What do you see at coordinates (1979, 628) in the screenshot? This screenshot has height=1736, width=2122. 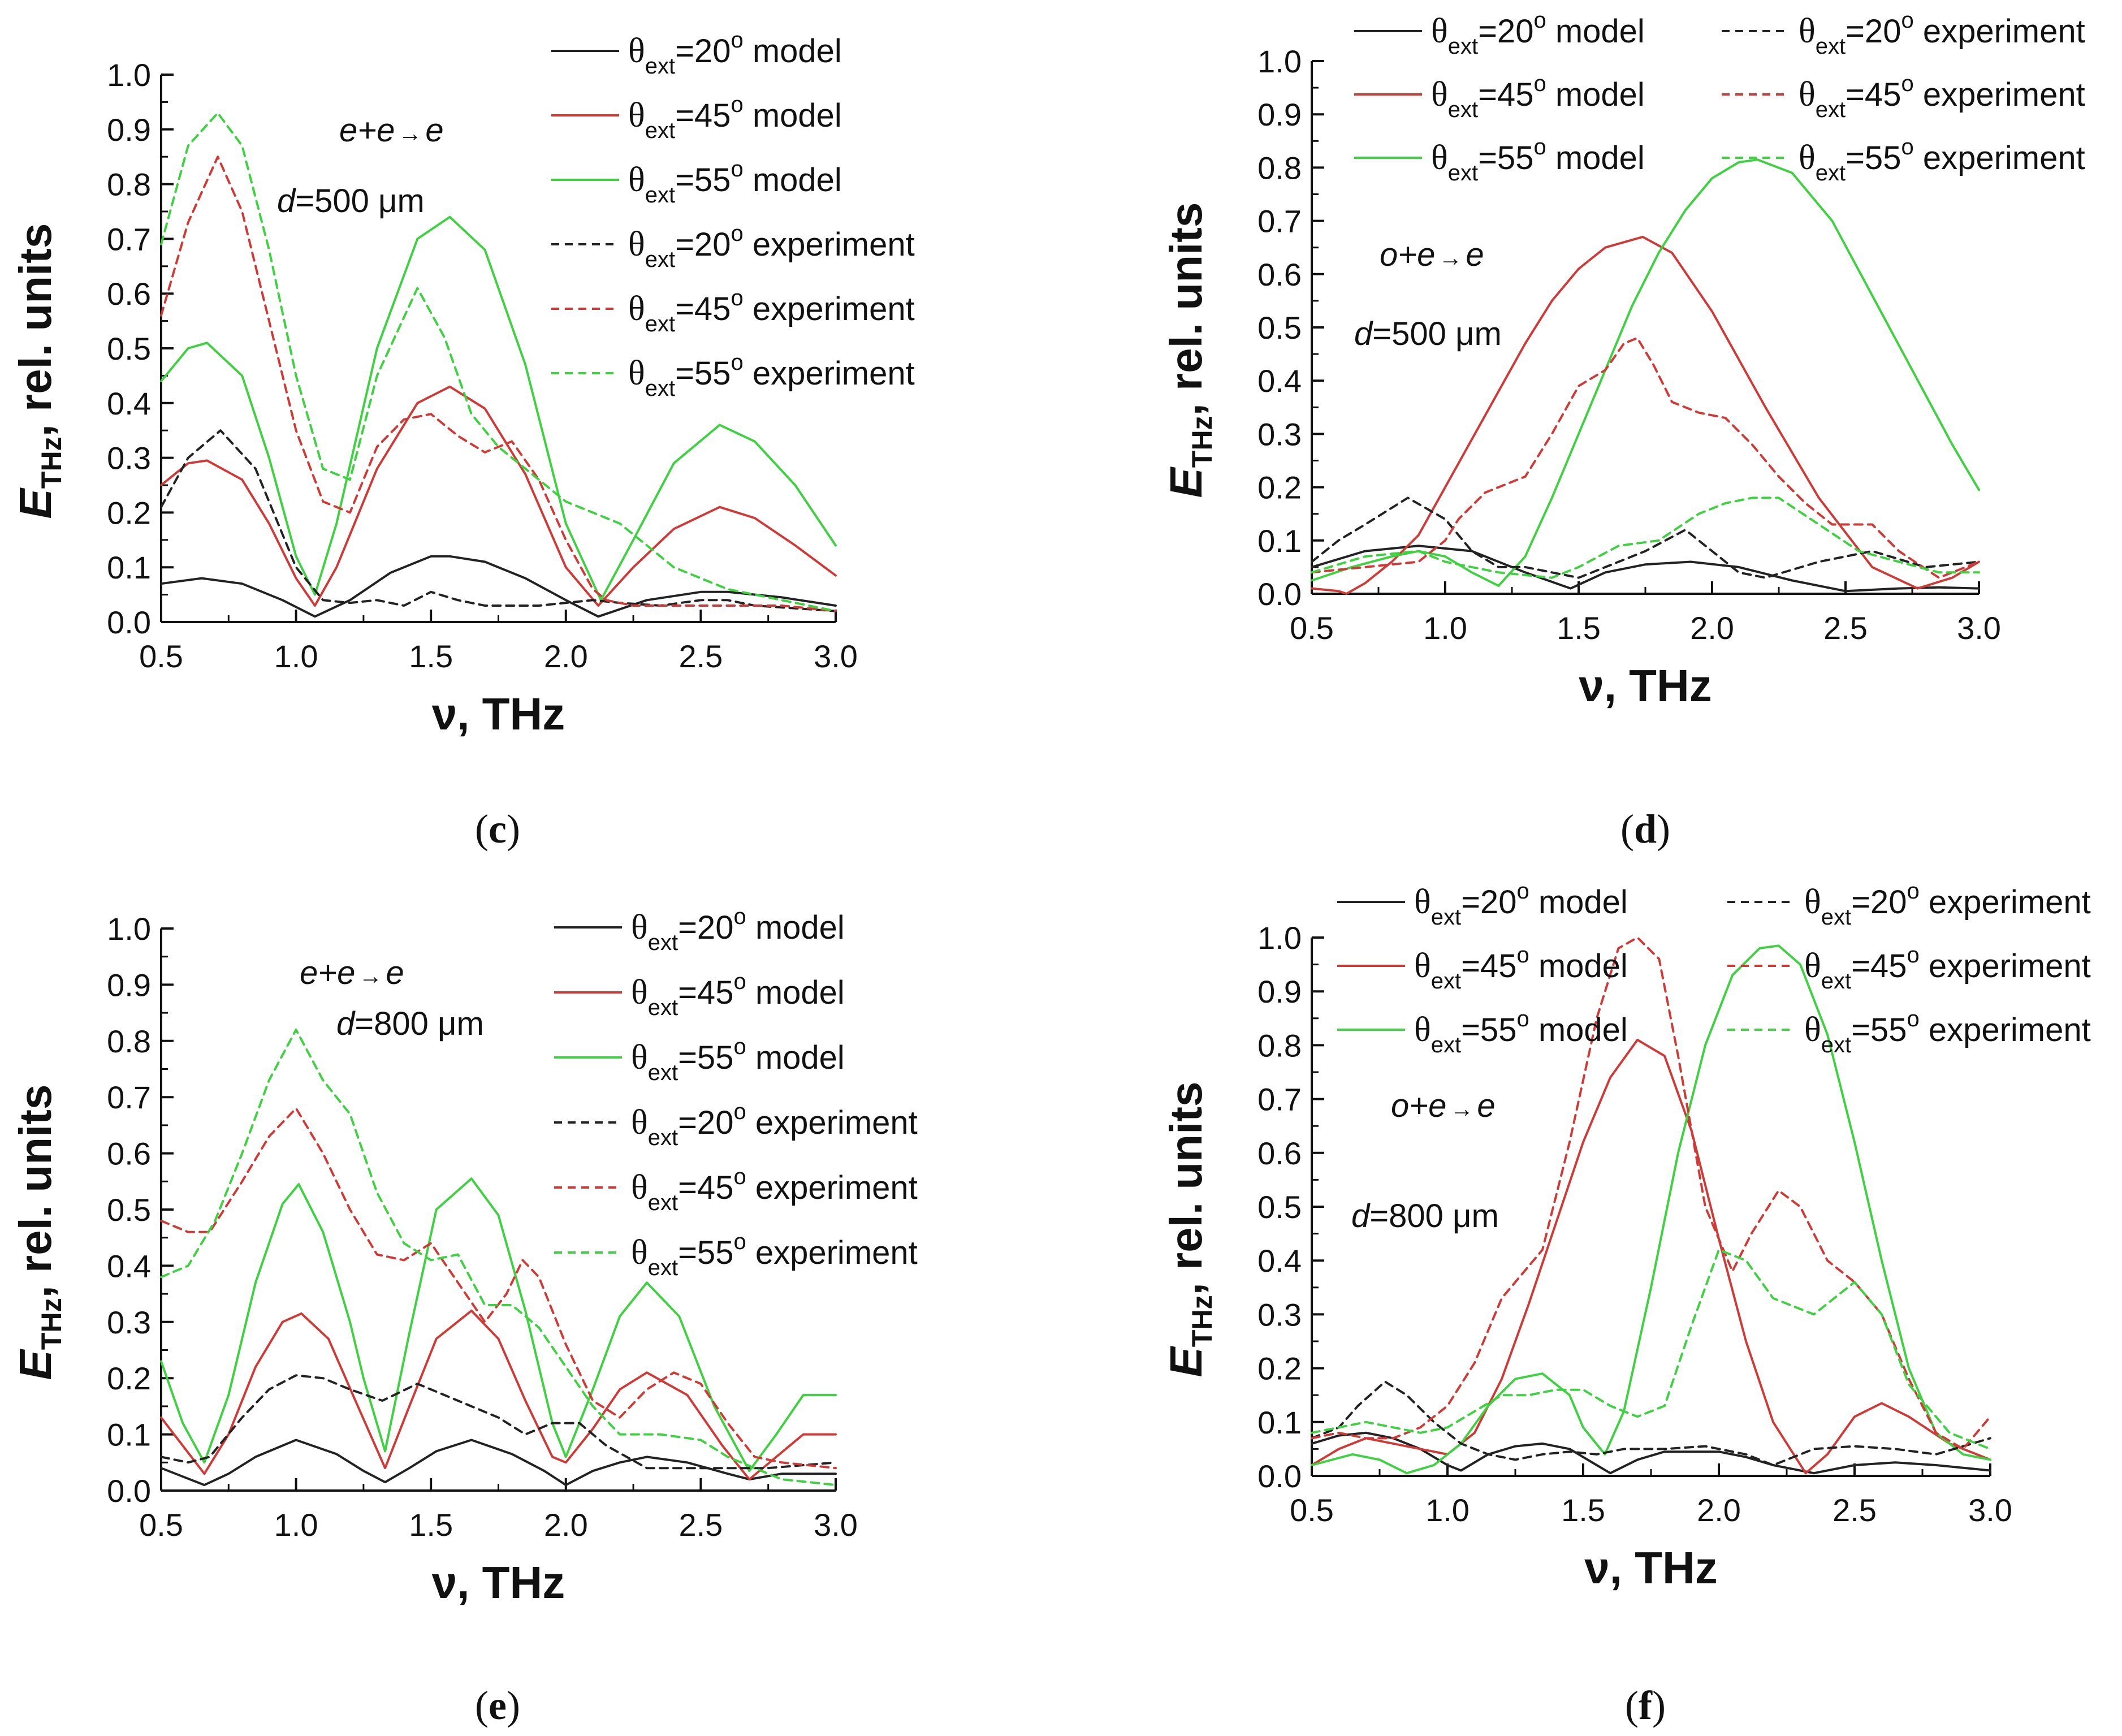 I see `x-tick-label: 3.0` at bounding box center [1979, 628].